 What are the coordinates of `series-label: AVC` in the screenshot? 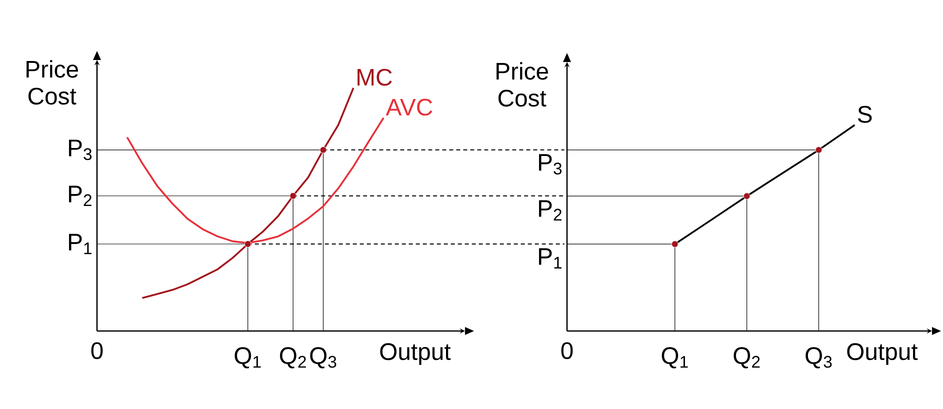 It's located at (409, 107).